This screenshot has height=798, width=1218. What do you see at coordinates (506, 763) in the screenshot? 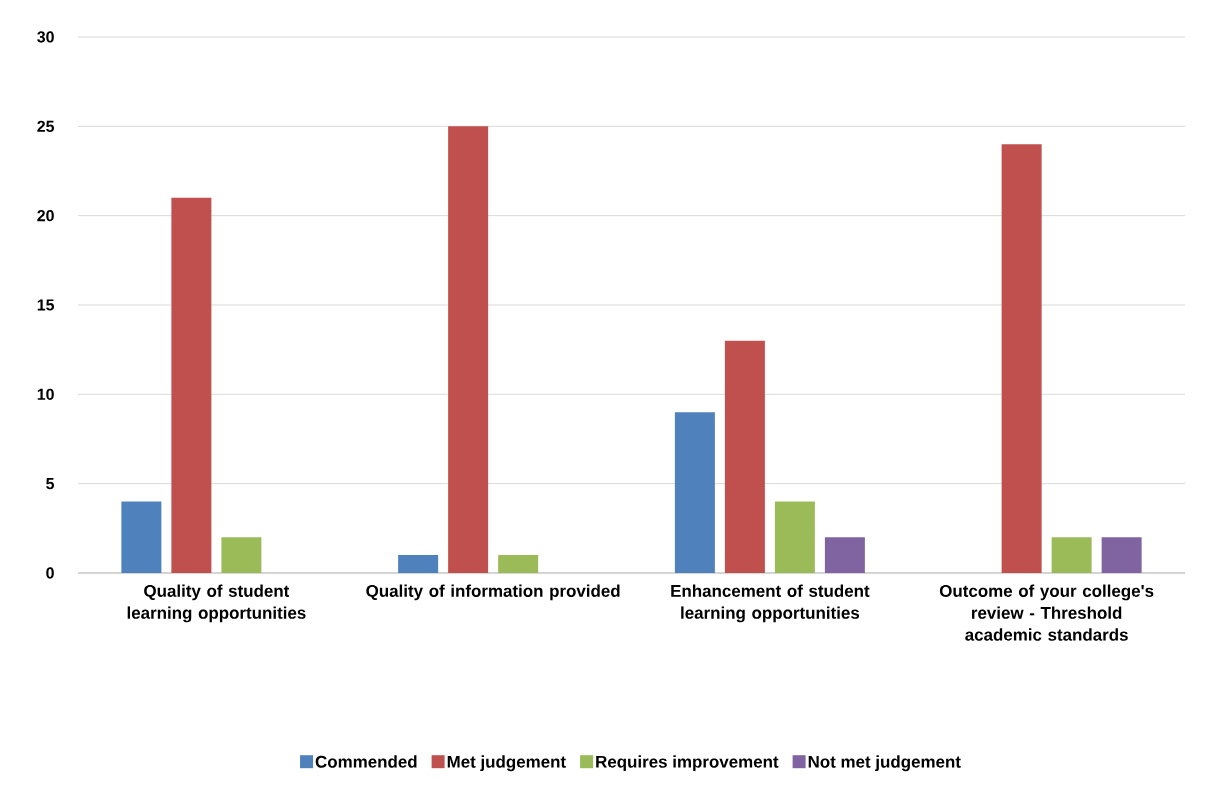
I see `legend-label: Met judgement` at bounding box center [506, 763].